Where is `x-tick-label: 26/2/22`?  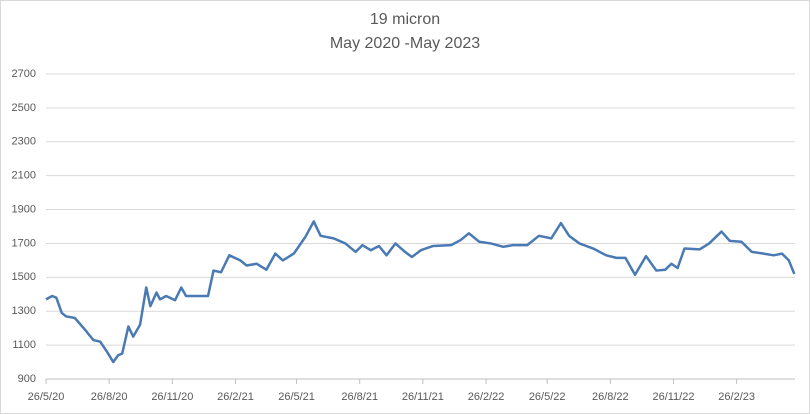 x-tick-label: 26/2/22 is located at coordinates (486, 397).